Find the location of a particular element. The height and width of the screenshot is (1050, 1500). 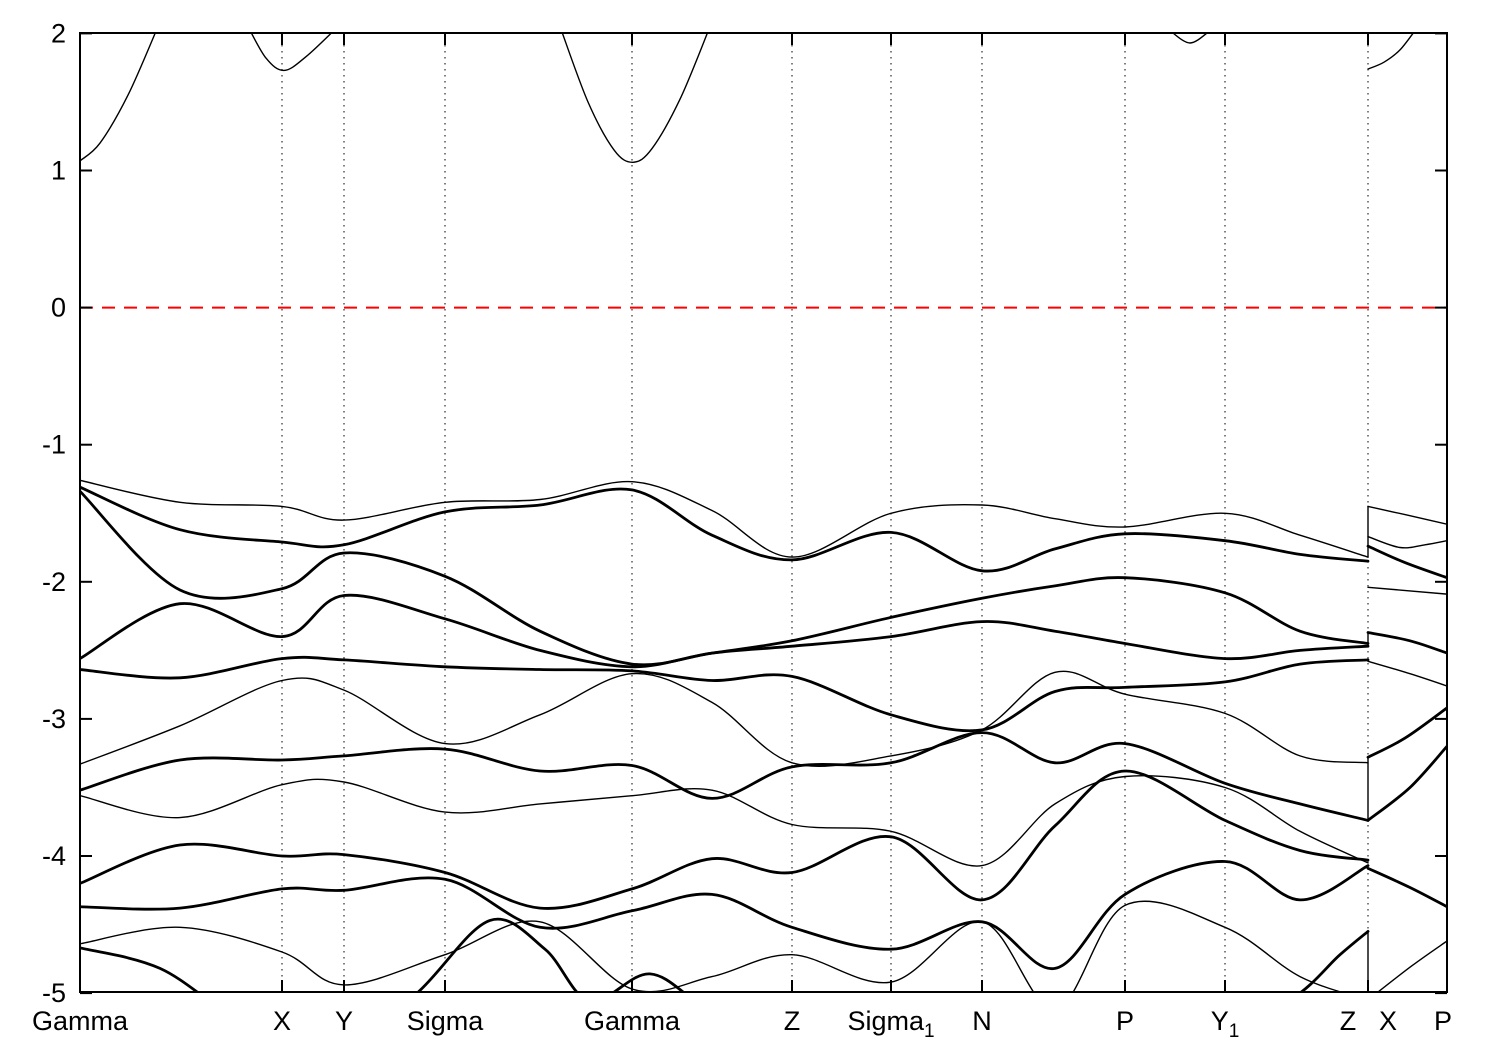

y-axis-label: 0 is located at coordinates (58, 308).